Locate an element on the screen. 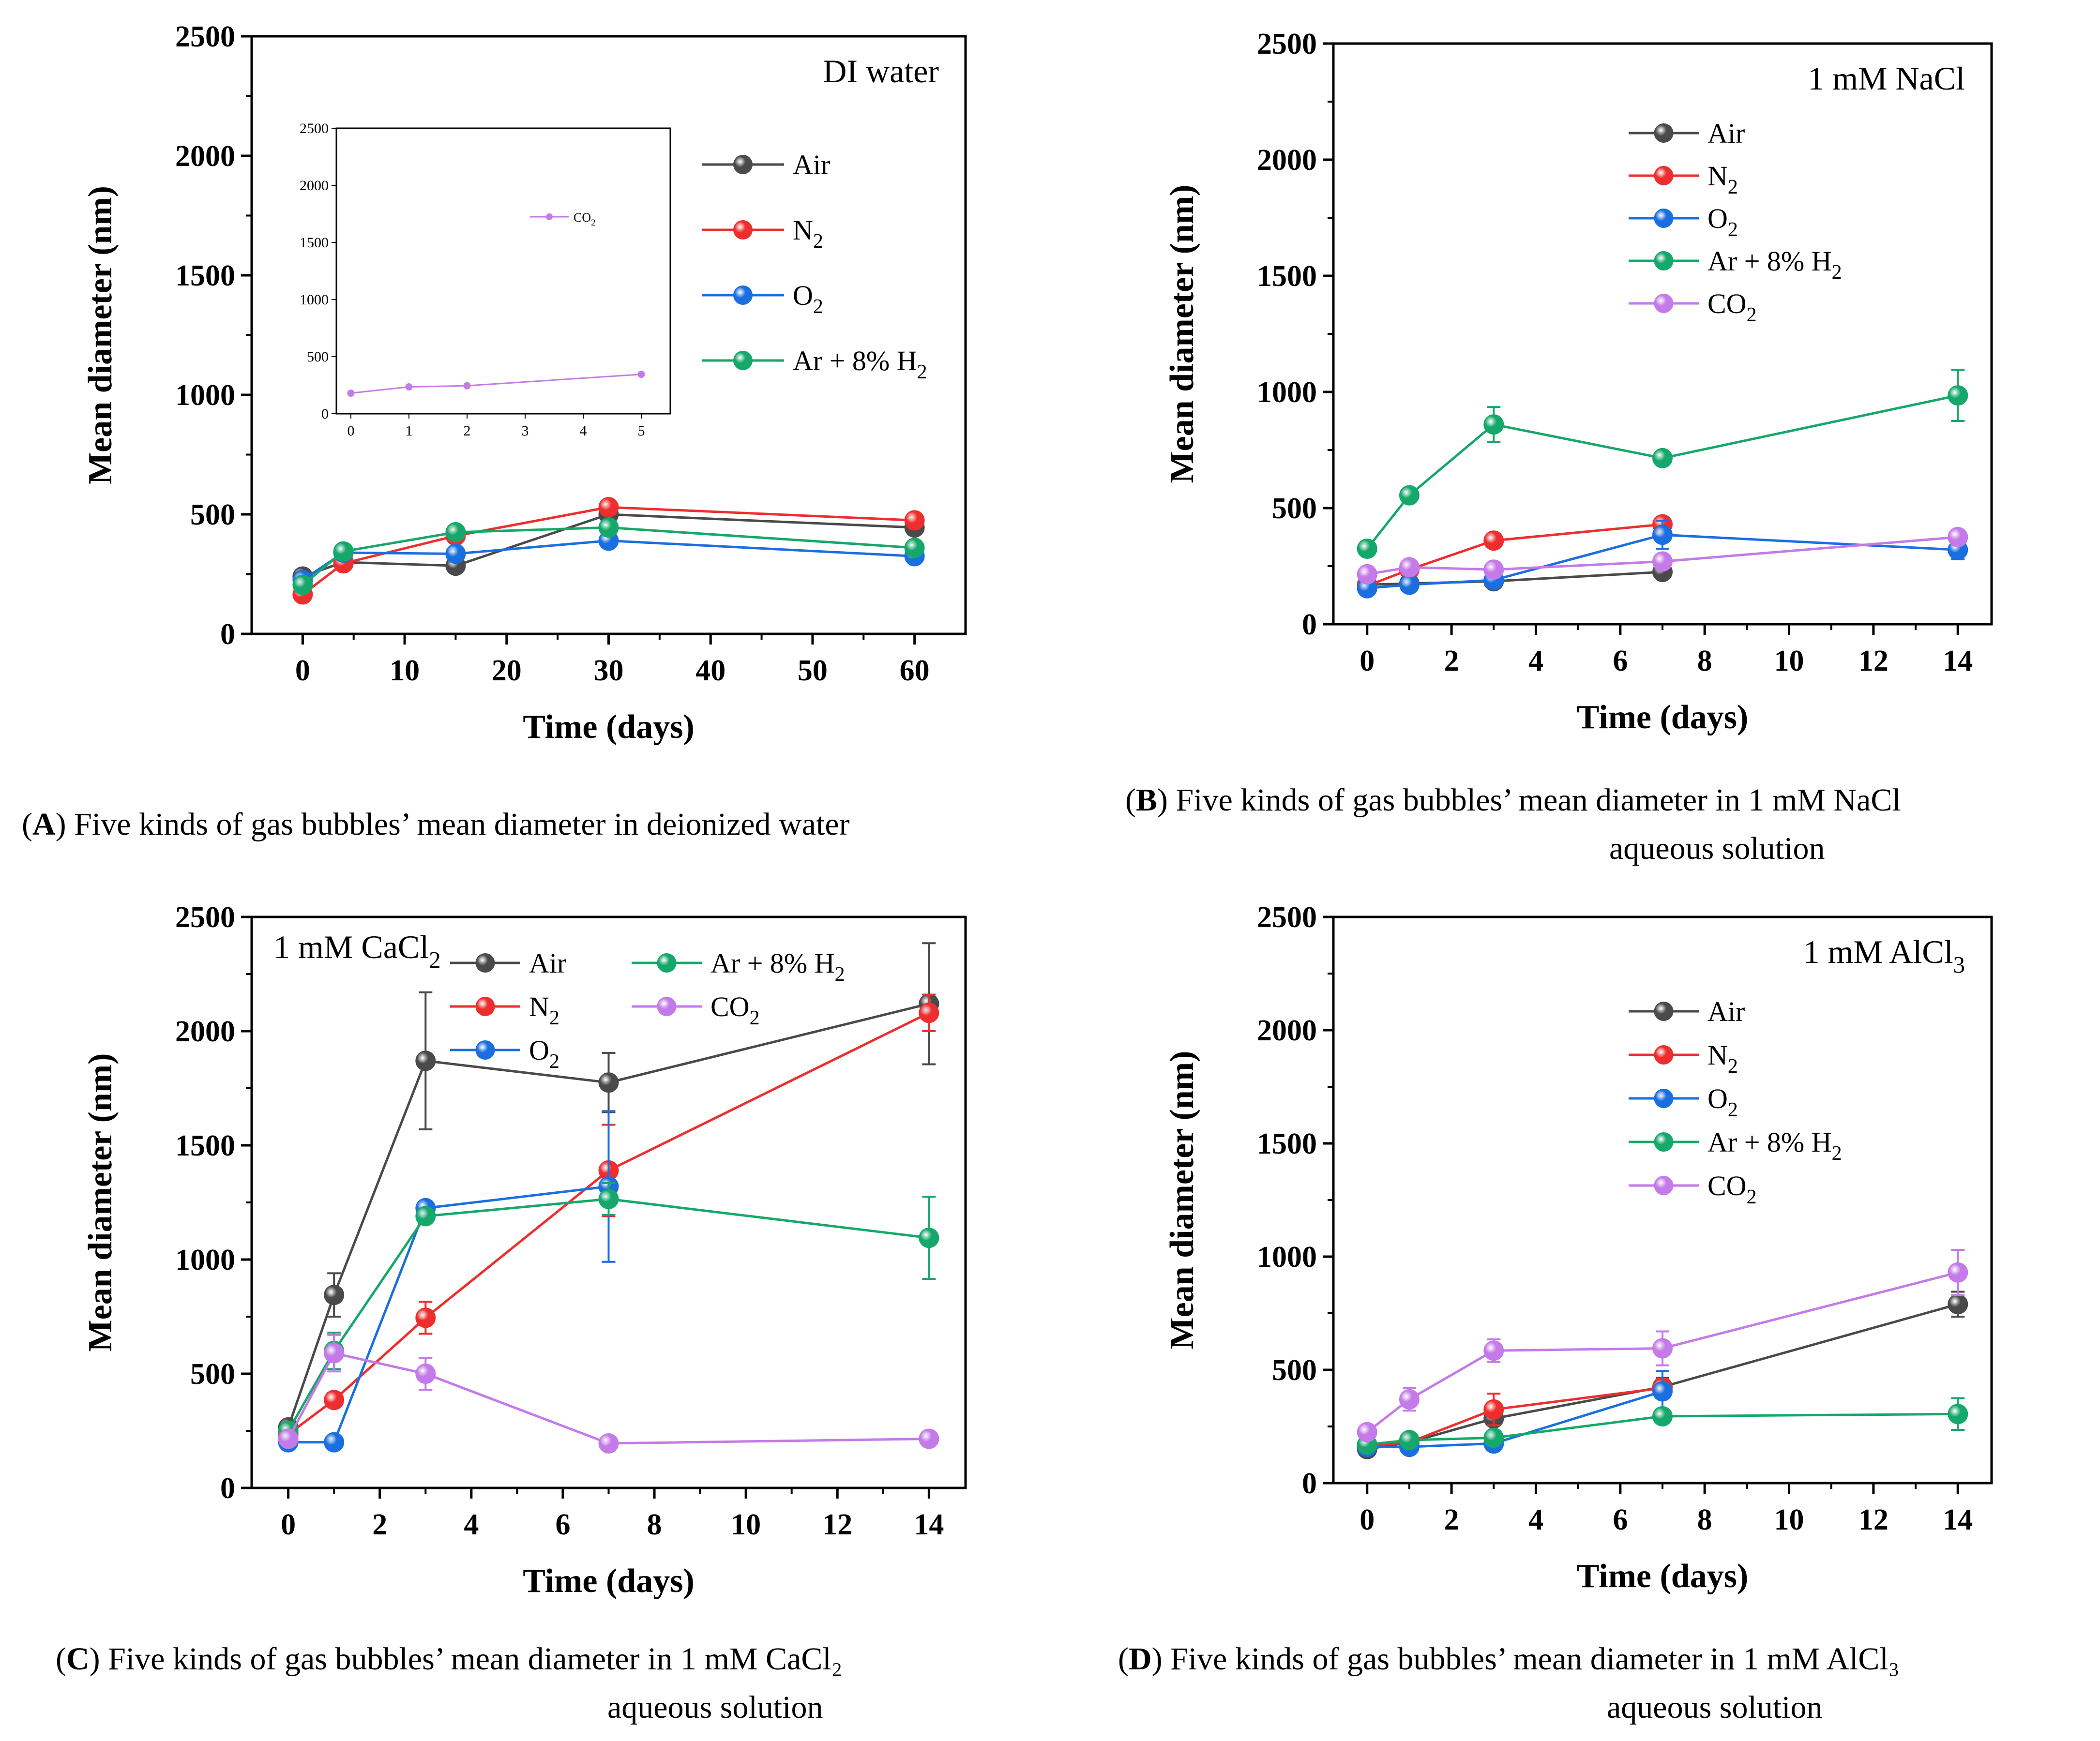 This screenshot has height=1741, width=2100. label-part: DI water is located at coordinates (881, 71).